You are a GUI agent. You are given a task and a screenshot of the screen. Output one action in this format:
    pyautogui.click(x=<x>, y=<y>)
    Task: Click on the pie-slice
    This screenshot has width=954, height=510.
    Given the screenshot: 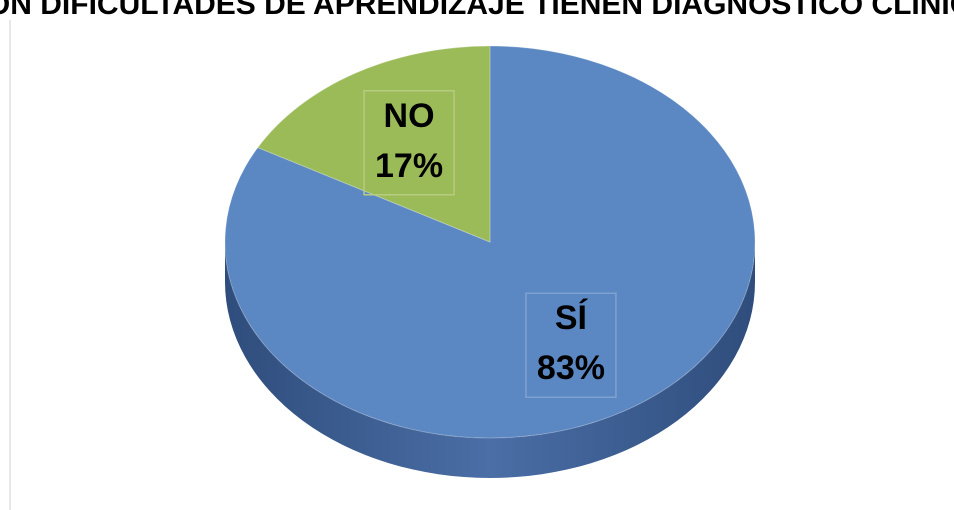 What is the action you would take?
    pyautogui.click(x=373, y=144)
    